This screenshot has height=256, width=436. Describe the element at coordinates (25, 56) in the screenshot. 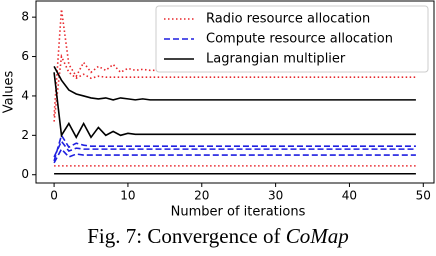

I see `y-tick-label: 6` at that location.